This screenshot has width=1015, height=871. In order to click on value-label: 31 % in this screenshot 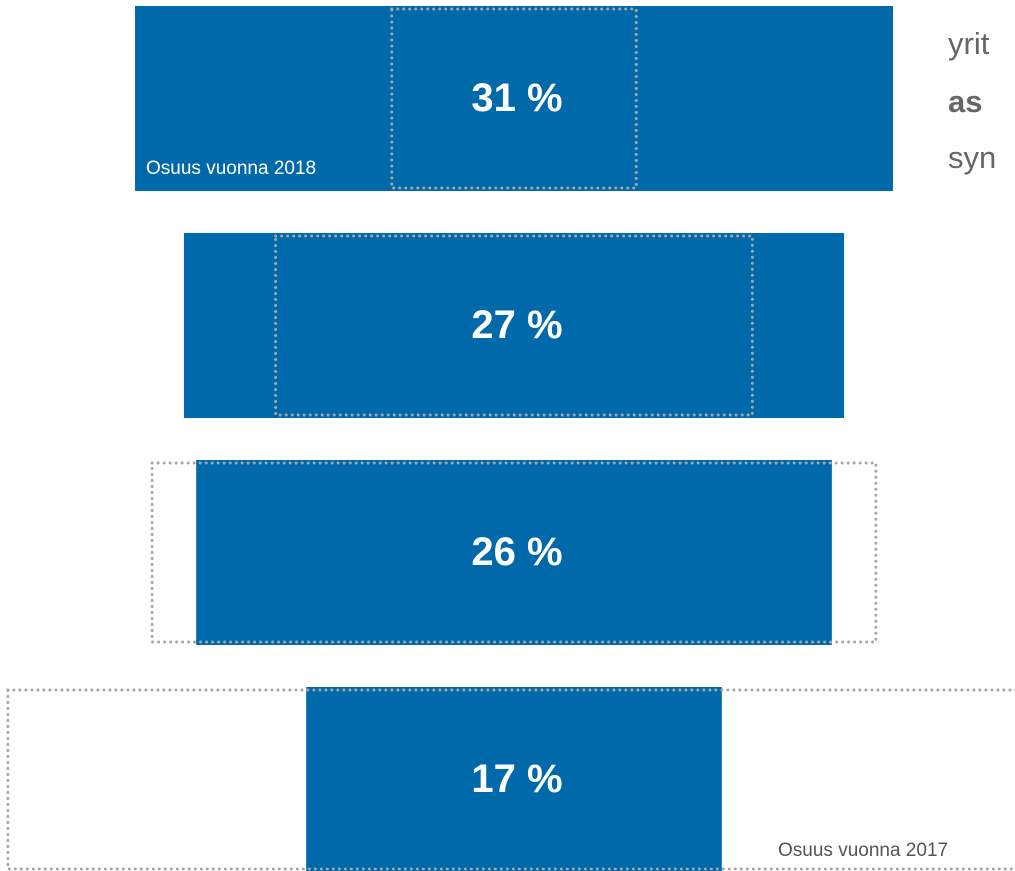, I will do `click(516, 98)`.